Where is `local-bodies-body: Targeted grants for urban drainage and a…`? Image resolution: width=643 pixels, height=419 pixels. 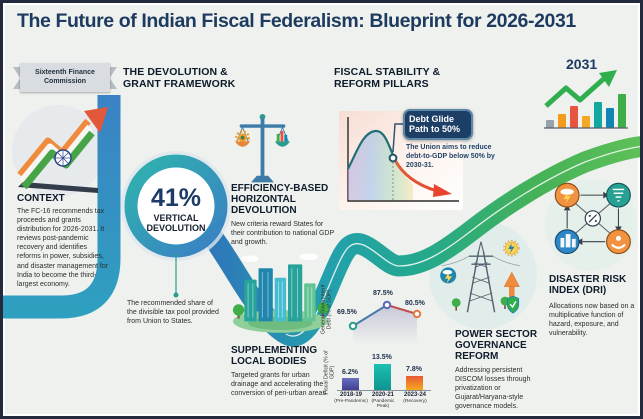
local-bodies-body: Targeted grants for urban drainage and a… is located at coordinates (279, 385).